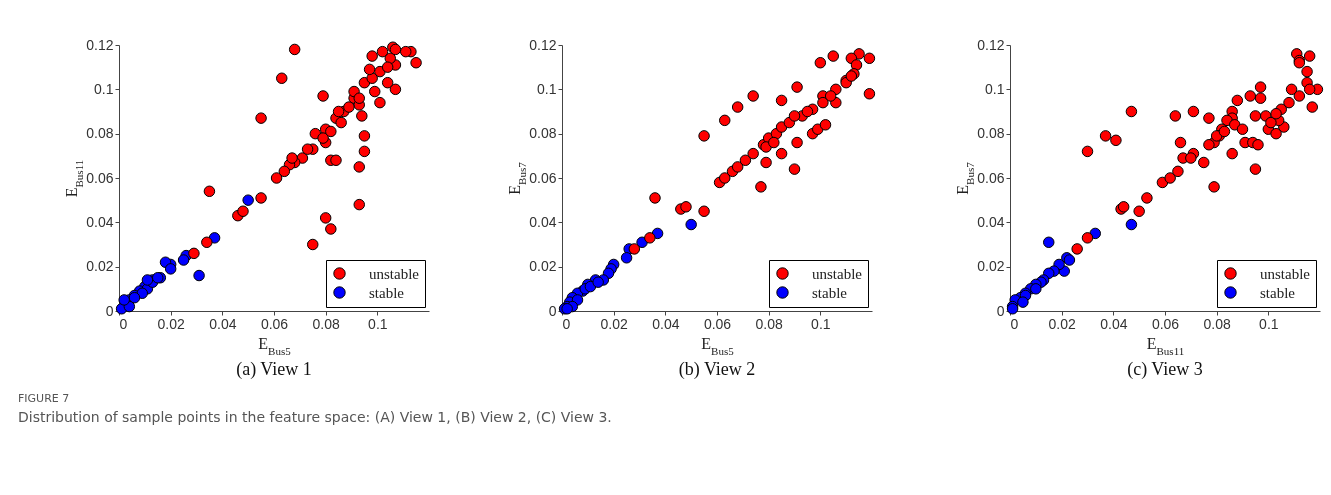  I want to click on text: (b) View 2, so click(717, 369).